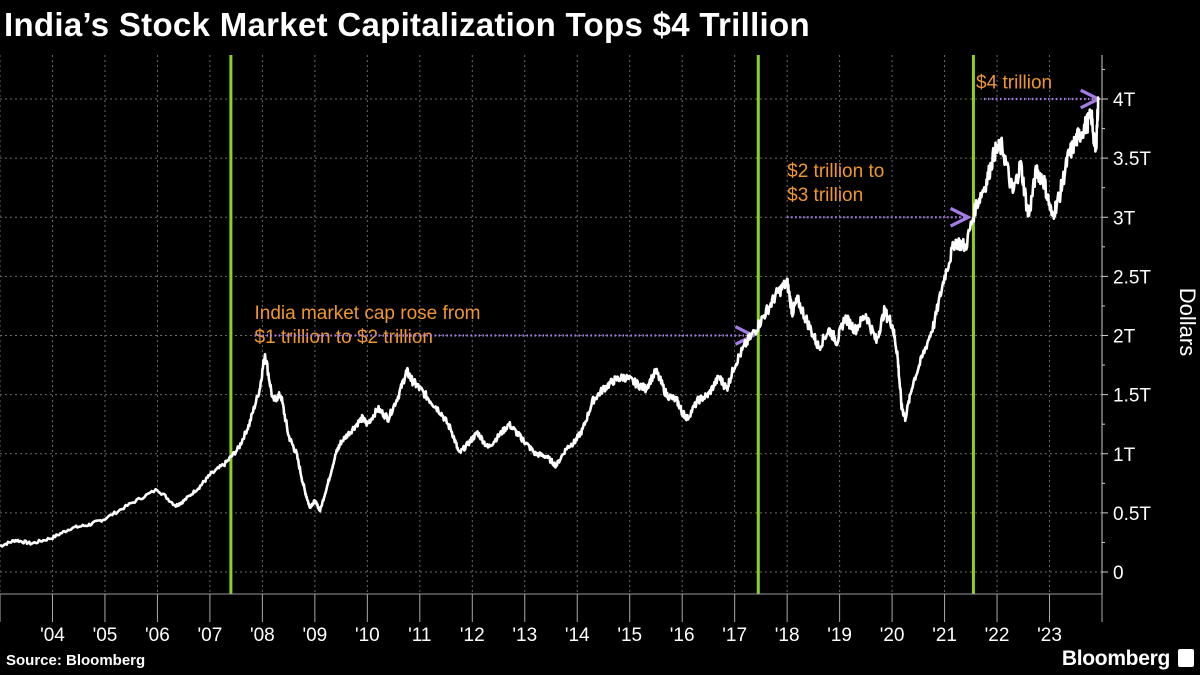  I want to click on bloomberg-logo: Bloomberg, so click(1115, 658).